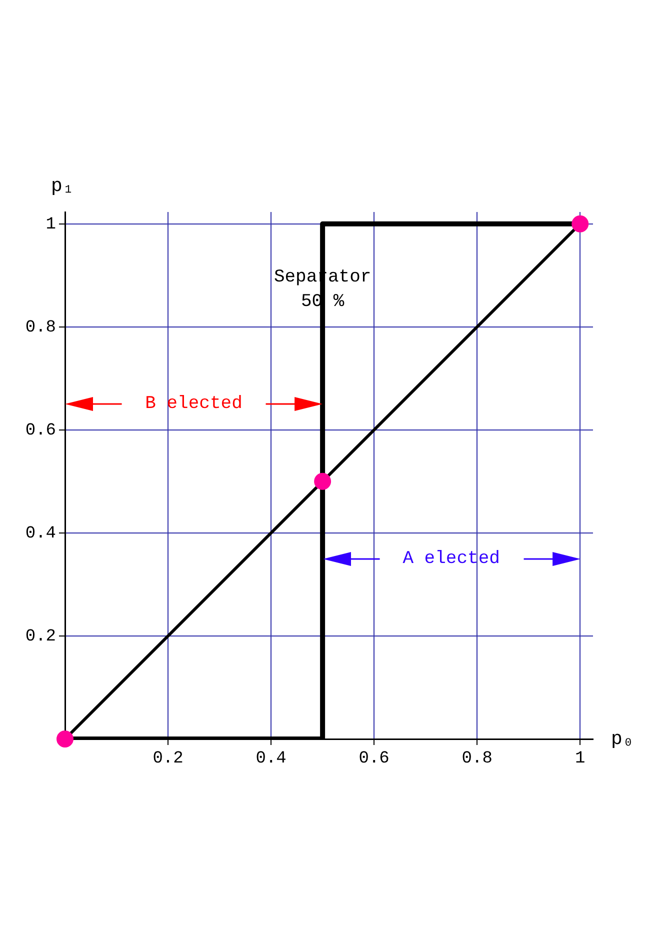  What do you see at coordinates (40, 636) in the screenshot?
I see `y-tick-label: 0.2` at bounding box center [40, 636].